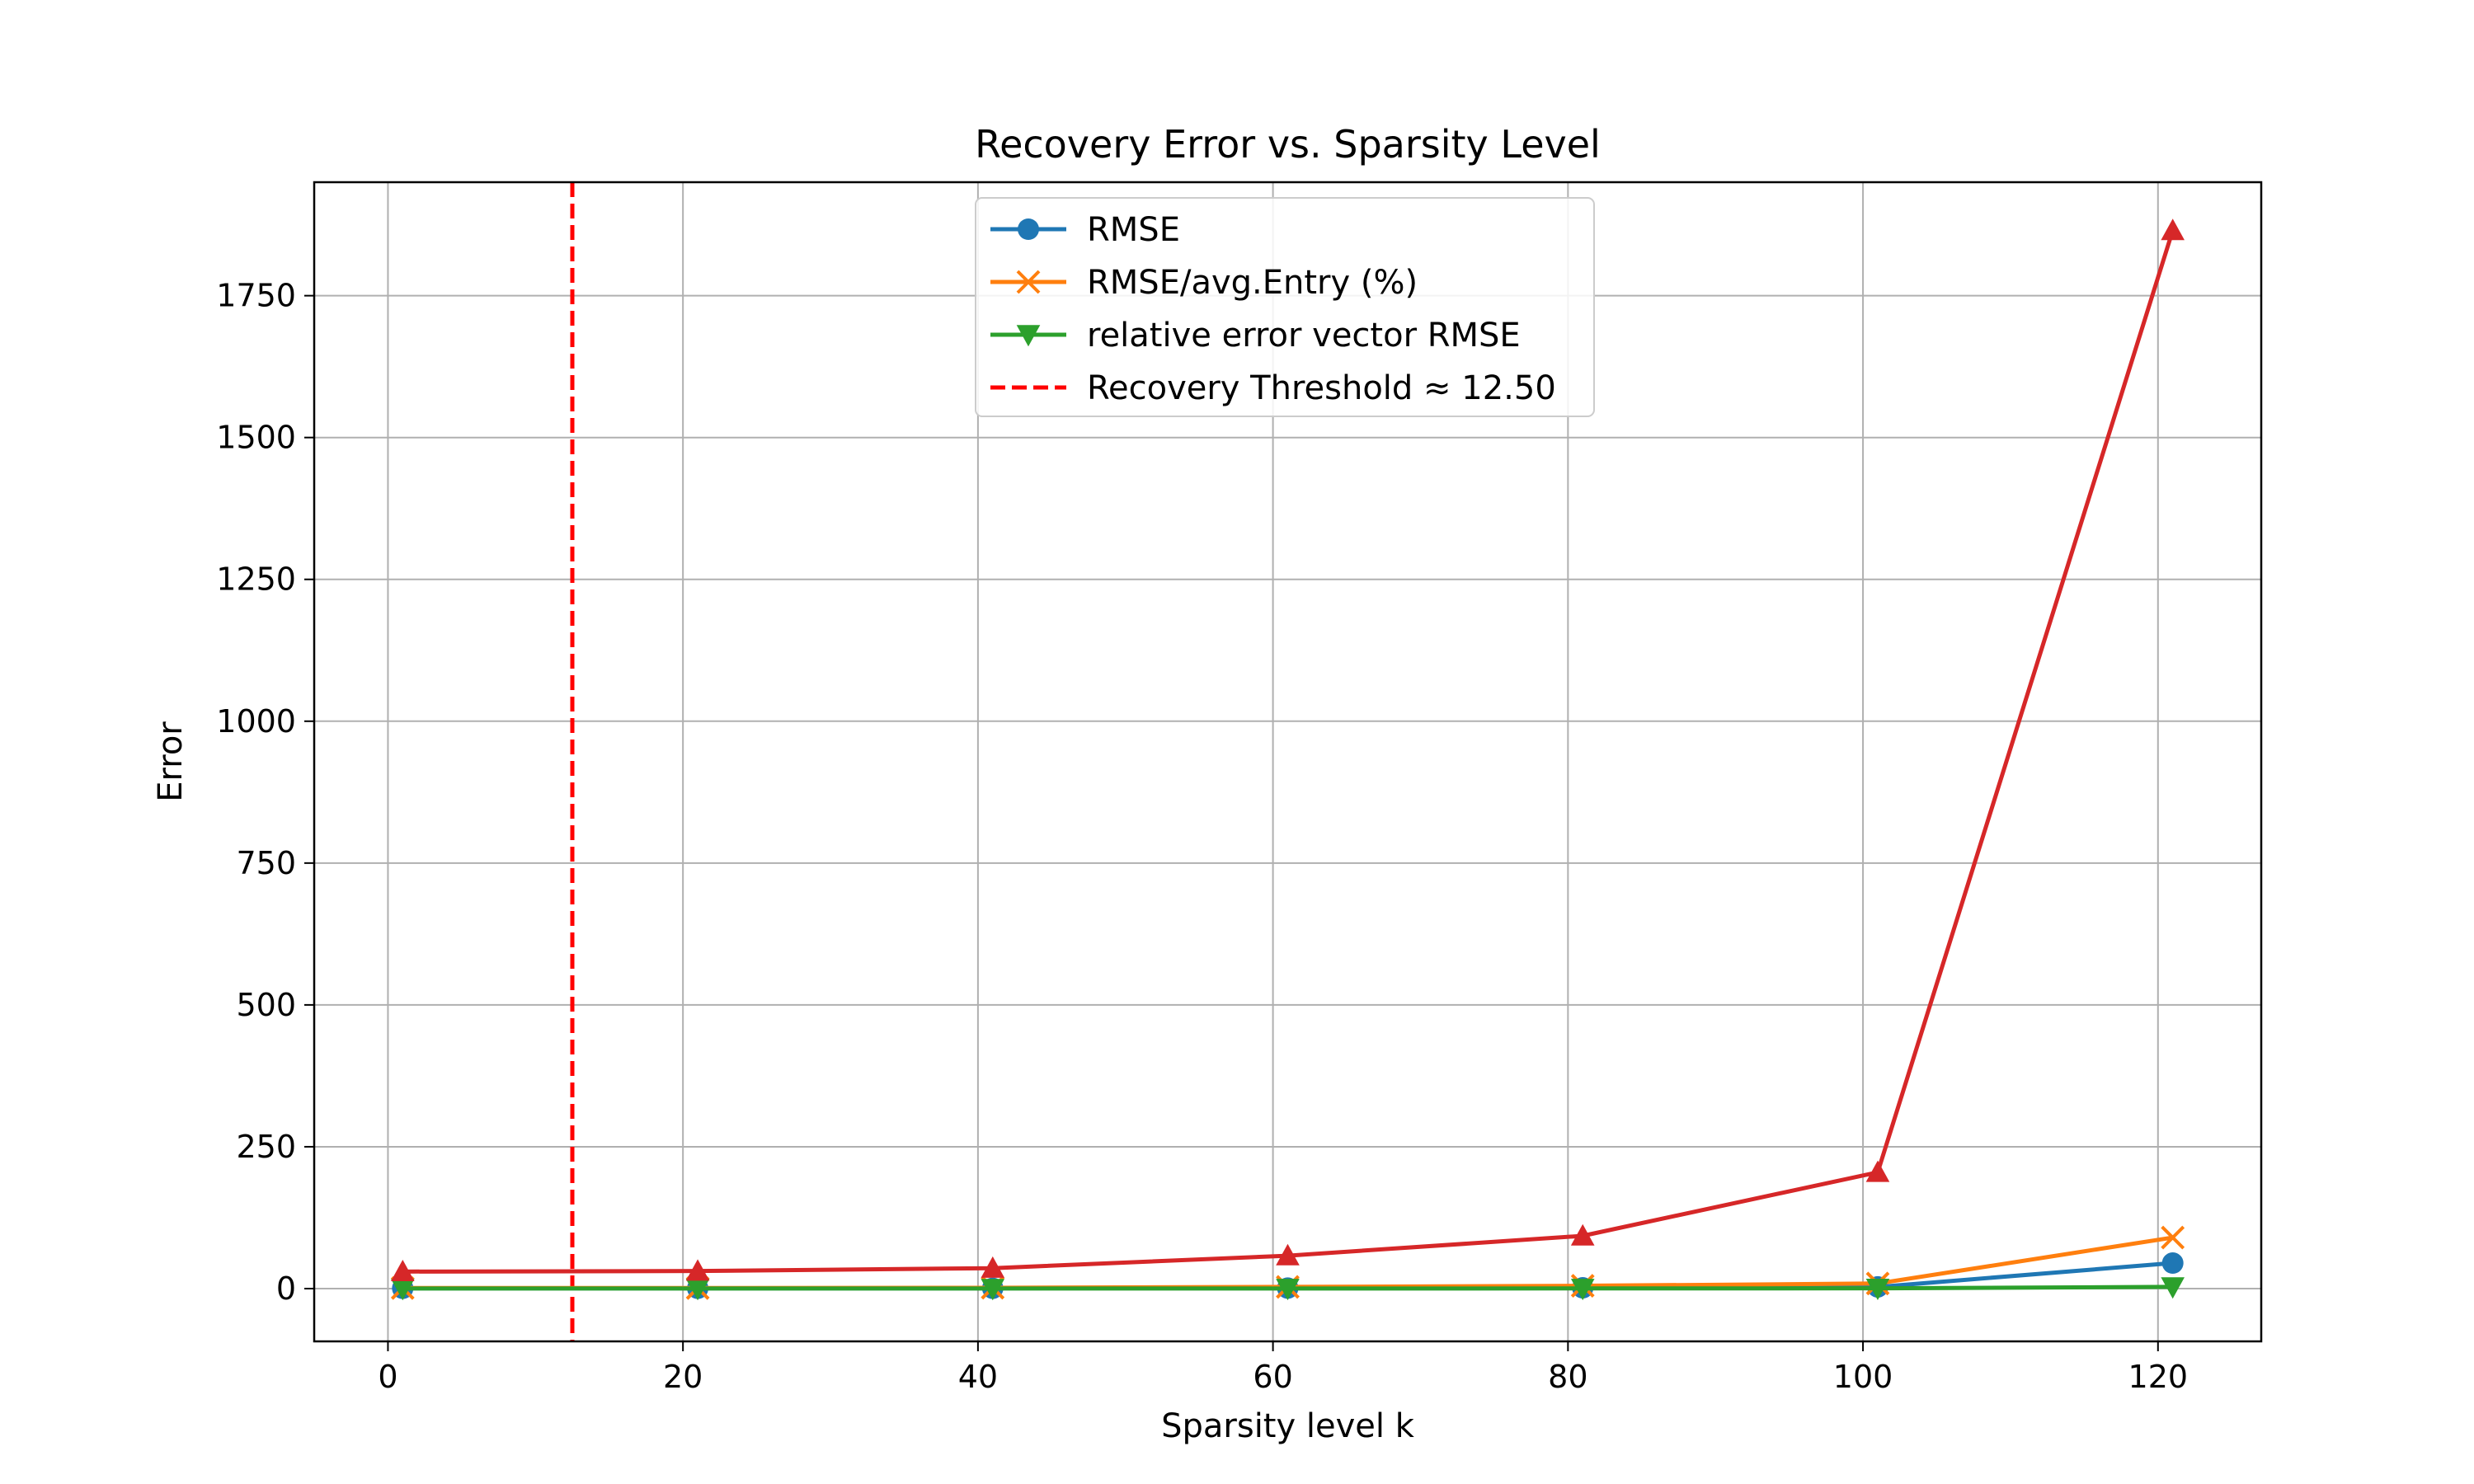  Describe the element at coordinates (266, 1005) in the screenshot. I see `y-tick-label: 500` at that location.